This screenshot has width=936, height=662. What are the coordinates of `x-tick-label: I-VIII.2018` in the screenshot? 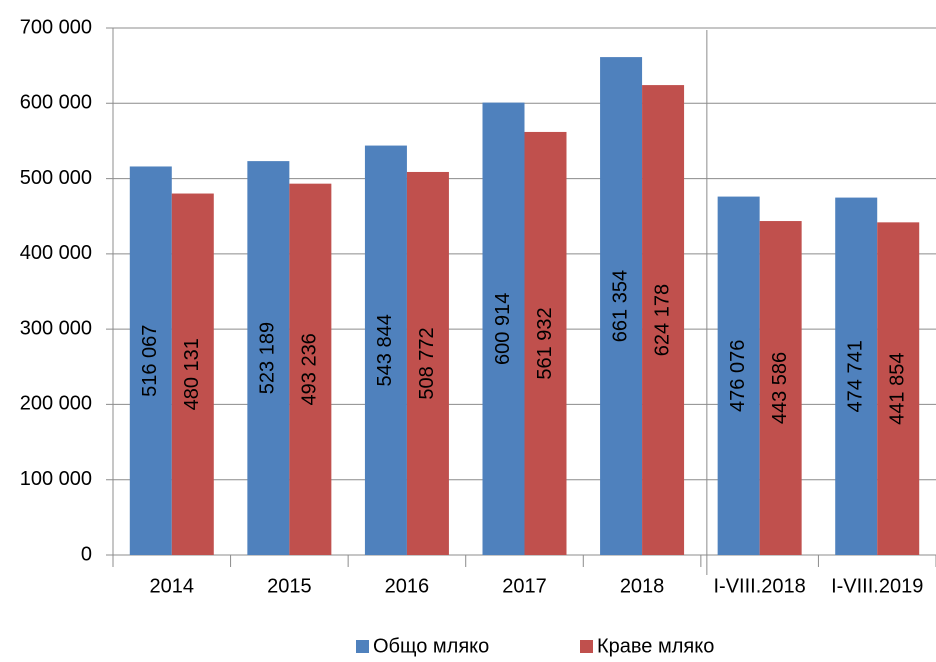 It's located at (760, 586).